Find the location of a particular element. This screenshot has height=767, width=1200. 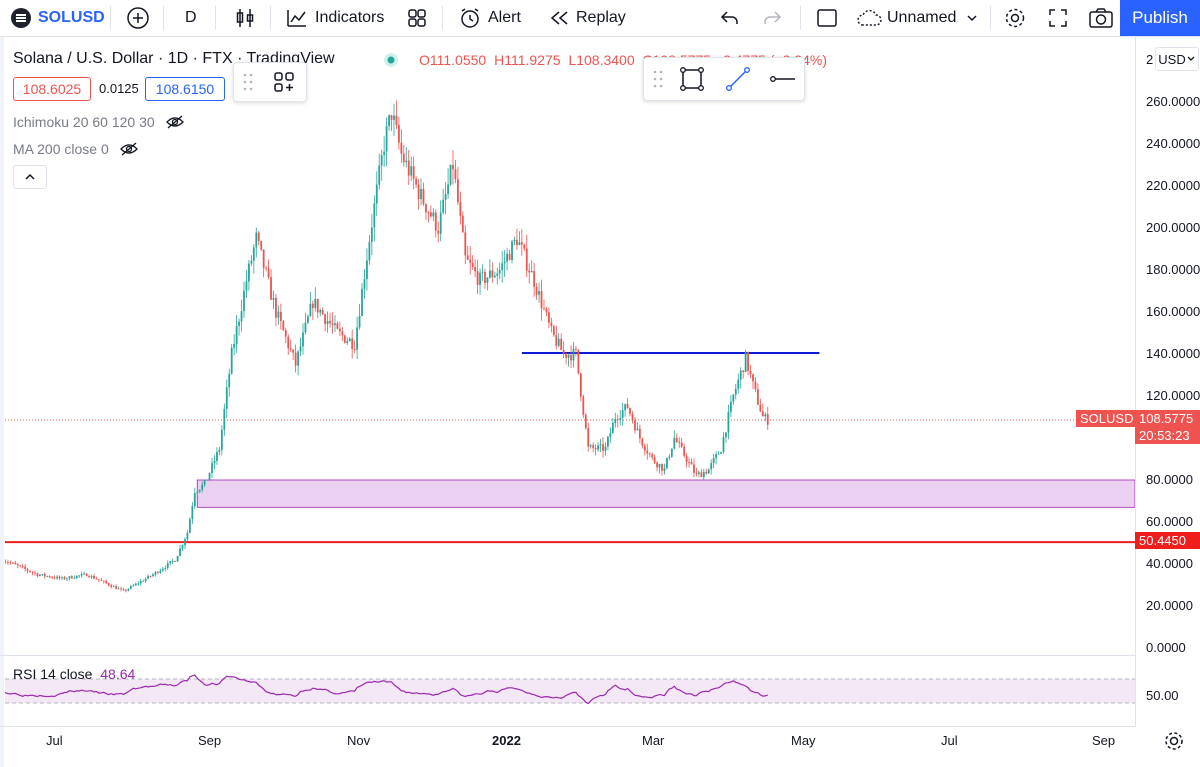

layout-button is located at coordinates (827, 18).